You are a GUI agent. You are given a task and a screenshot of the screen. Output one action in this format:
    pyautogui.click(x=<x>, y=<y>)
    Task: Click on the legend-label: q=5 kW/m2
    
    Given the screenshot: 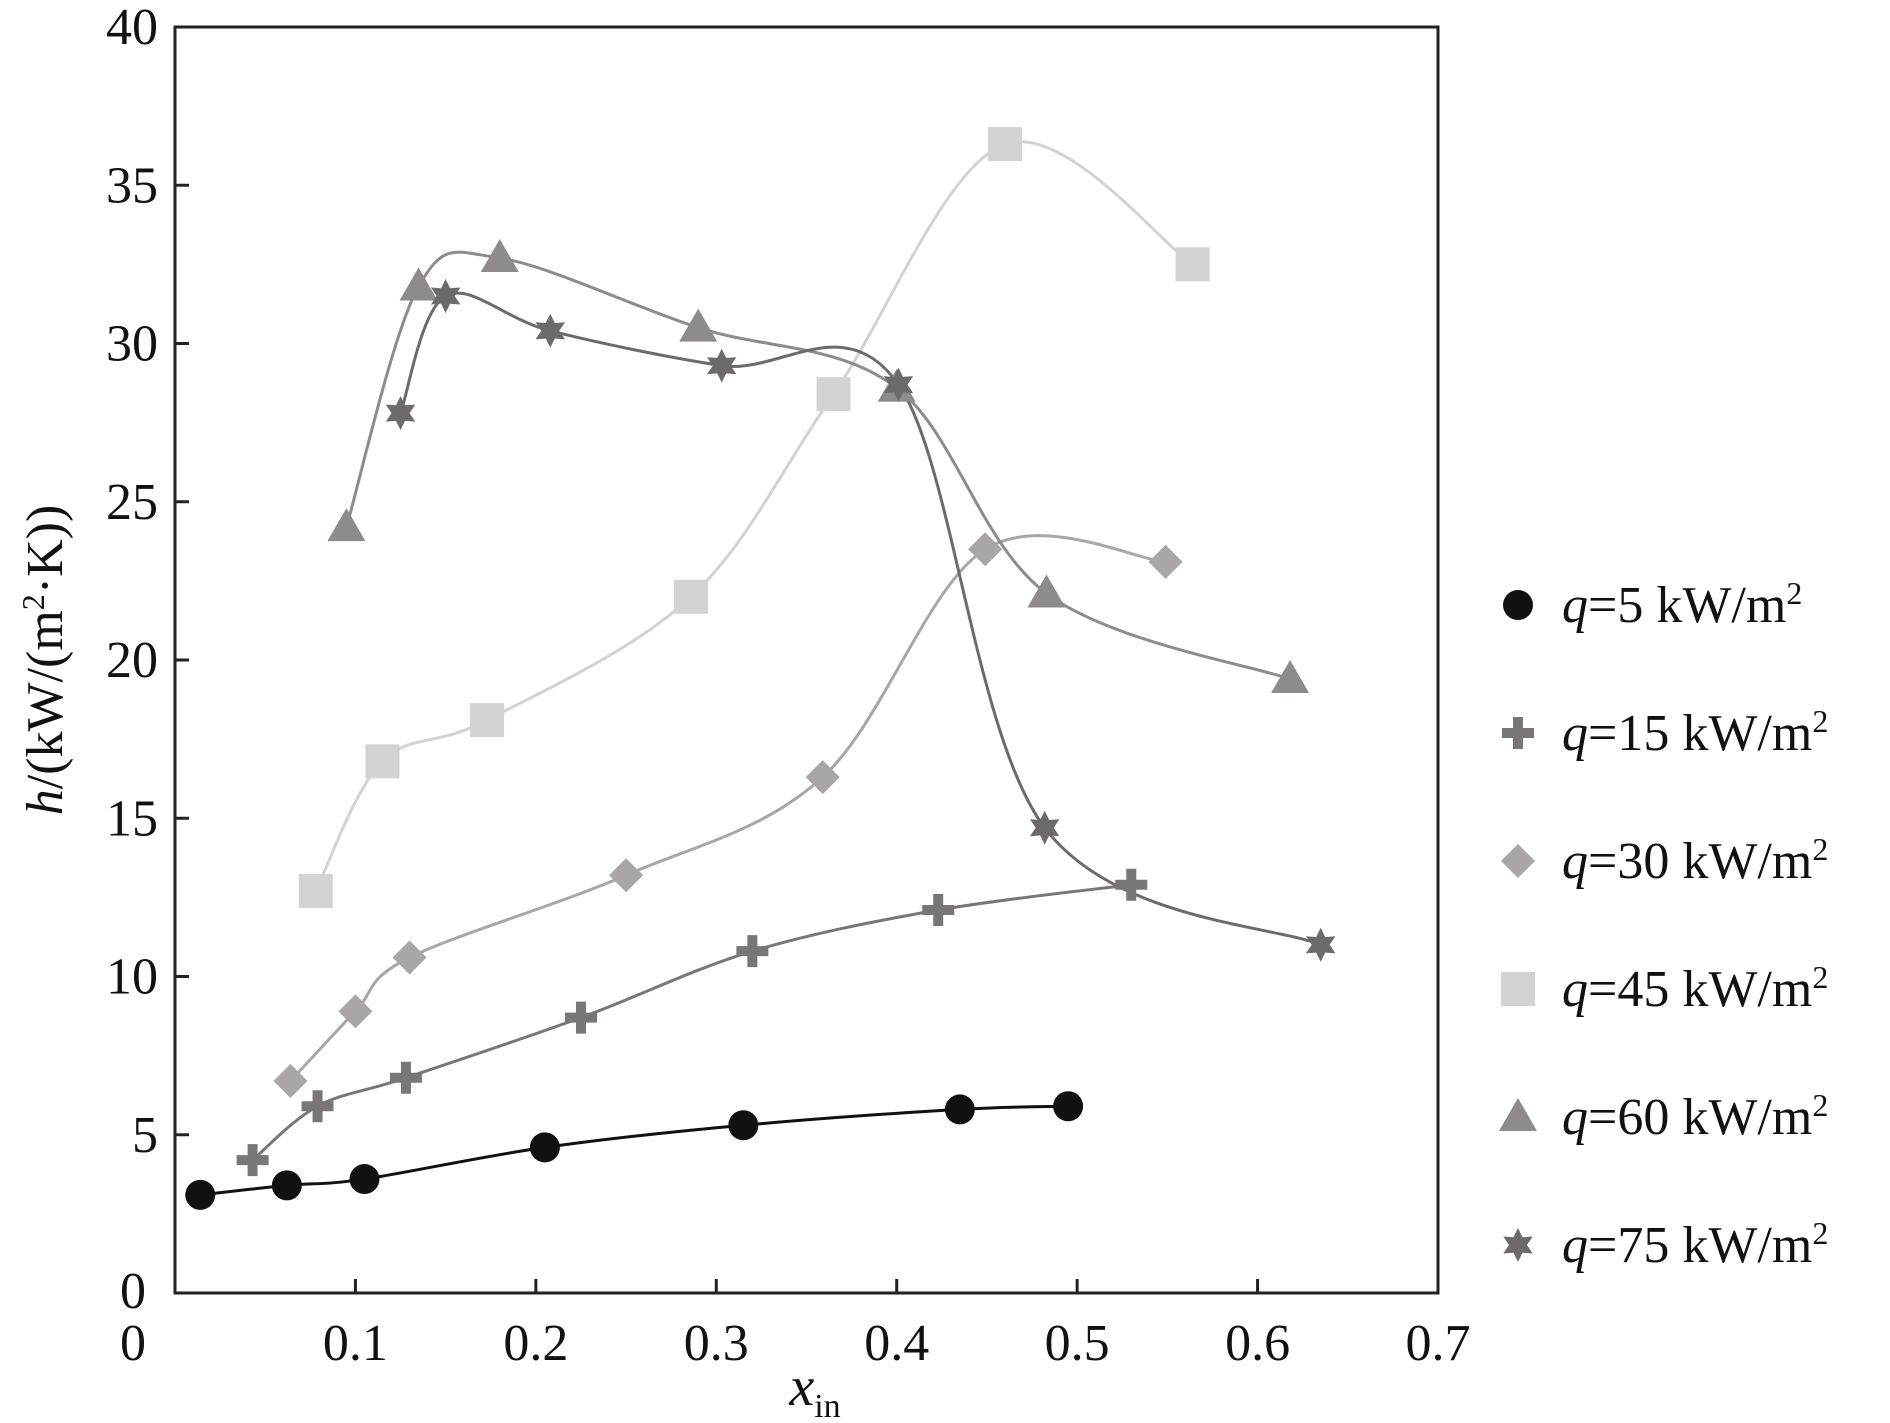 What is the action you would take?
    pyautogui.click(x=1682, y=604)
    